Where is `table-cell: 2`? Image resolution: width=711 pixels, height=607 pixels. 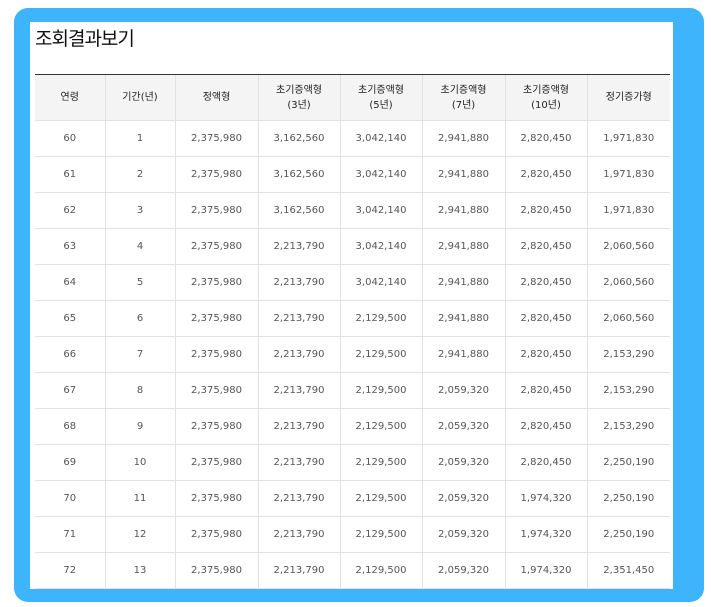
table-cell: 2 is located at coordinates (139, 174).